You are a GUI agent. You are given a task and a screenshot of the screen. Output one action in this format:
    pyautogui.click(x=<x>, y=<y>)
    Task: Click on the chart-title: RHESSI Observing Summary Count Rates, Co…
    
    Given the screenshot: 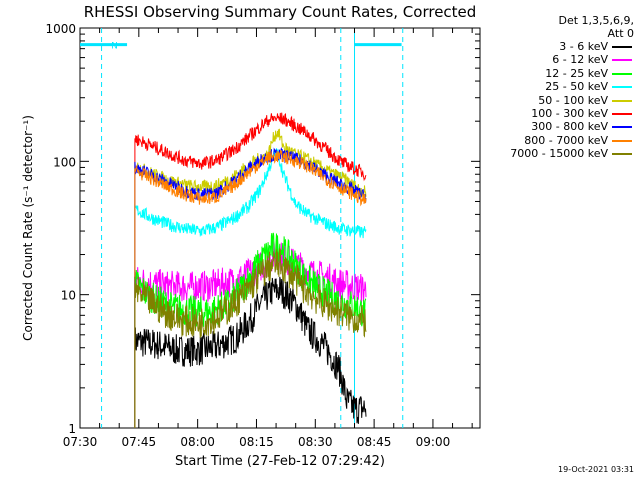 What is the action you would take?
    pyautogui.click(x=280, y=12)
    